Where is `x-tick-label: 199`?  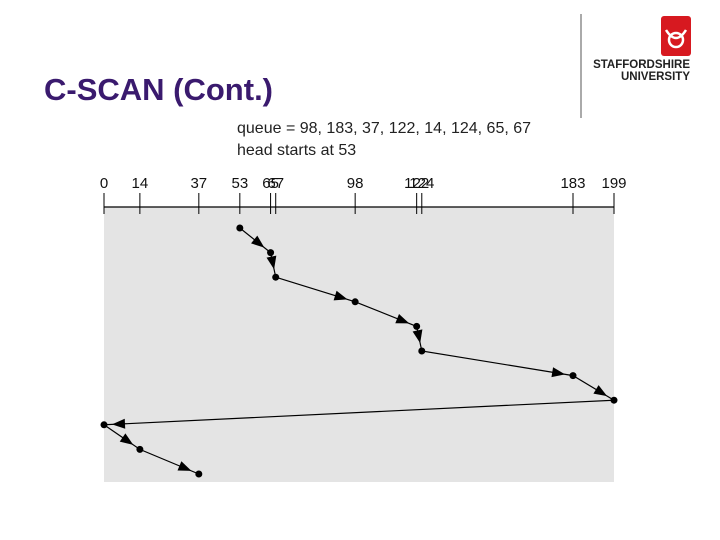 x-tick-label: 199 is located at coordinates (613, 183).